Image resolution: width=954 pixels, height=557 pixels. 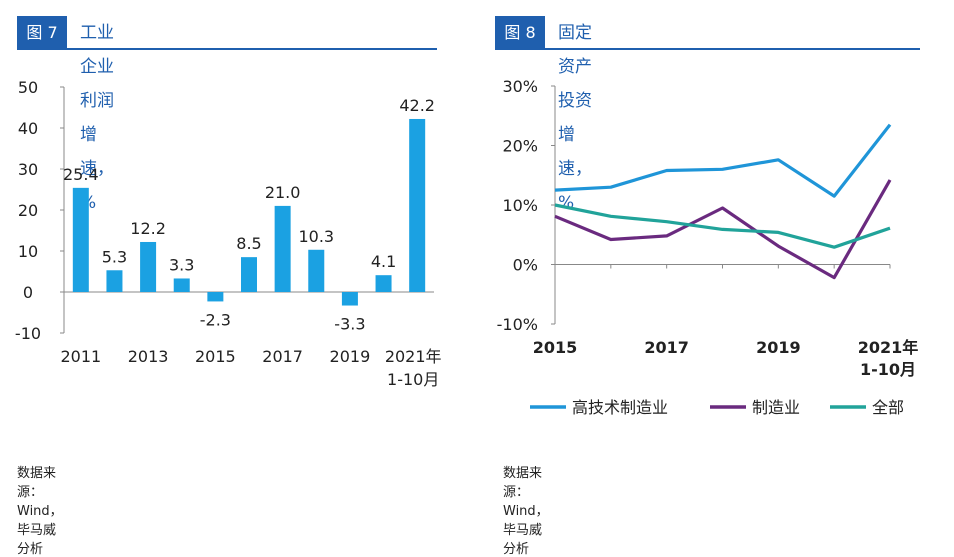 What do you see at coordinates (520, 33) in the screenshot?
I see `figure-badge: 图 8` at bounding box center [520, 33].